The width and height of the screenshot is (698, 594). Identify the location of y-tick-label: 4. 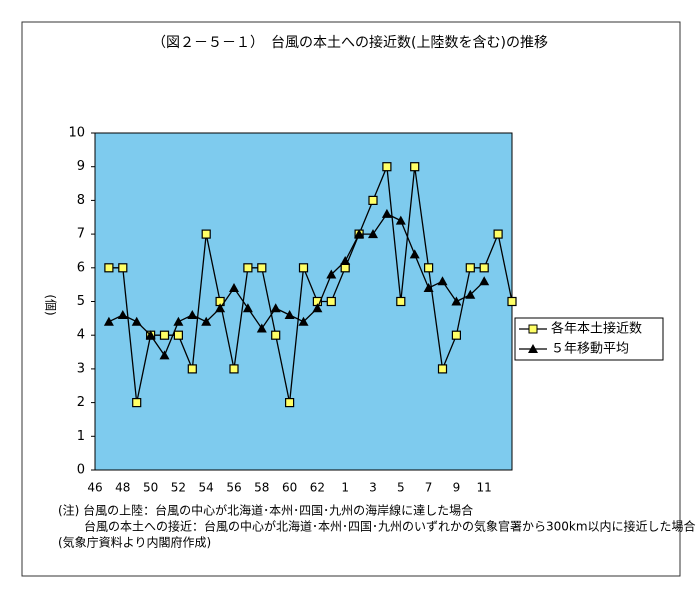
(81, 335).